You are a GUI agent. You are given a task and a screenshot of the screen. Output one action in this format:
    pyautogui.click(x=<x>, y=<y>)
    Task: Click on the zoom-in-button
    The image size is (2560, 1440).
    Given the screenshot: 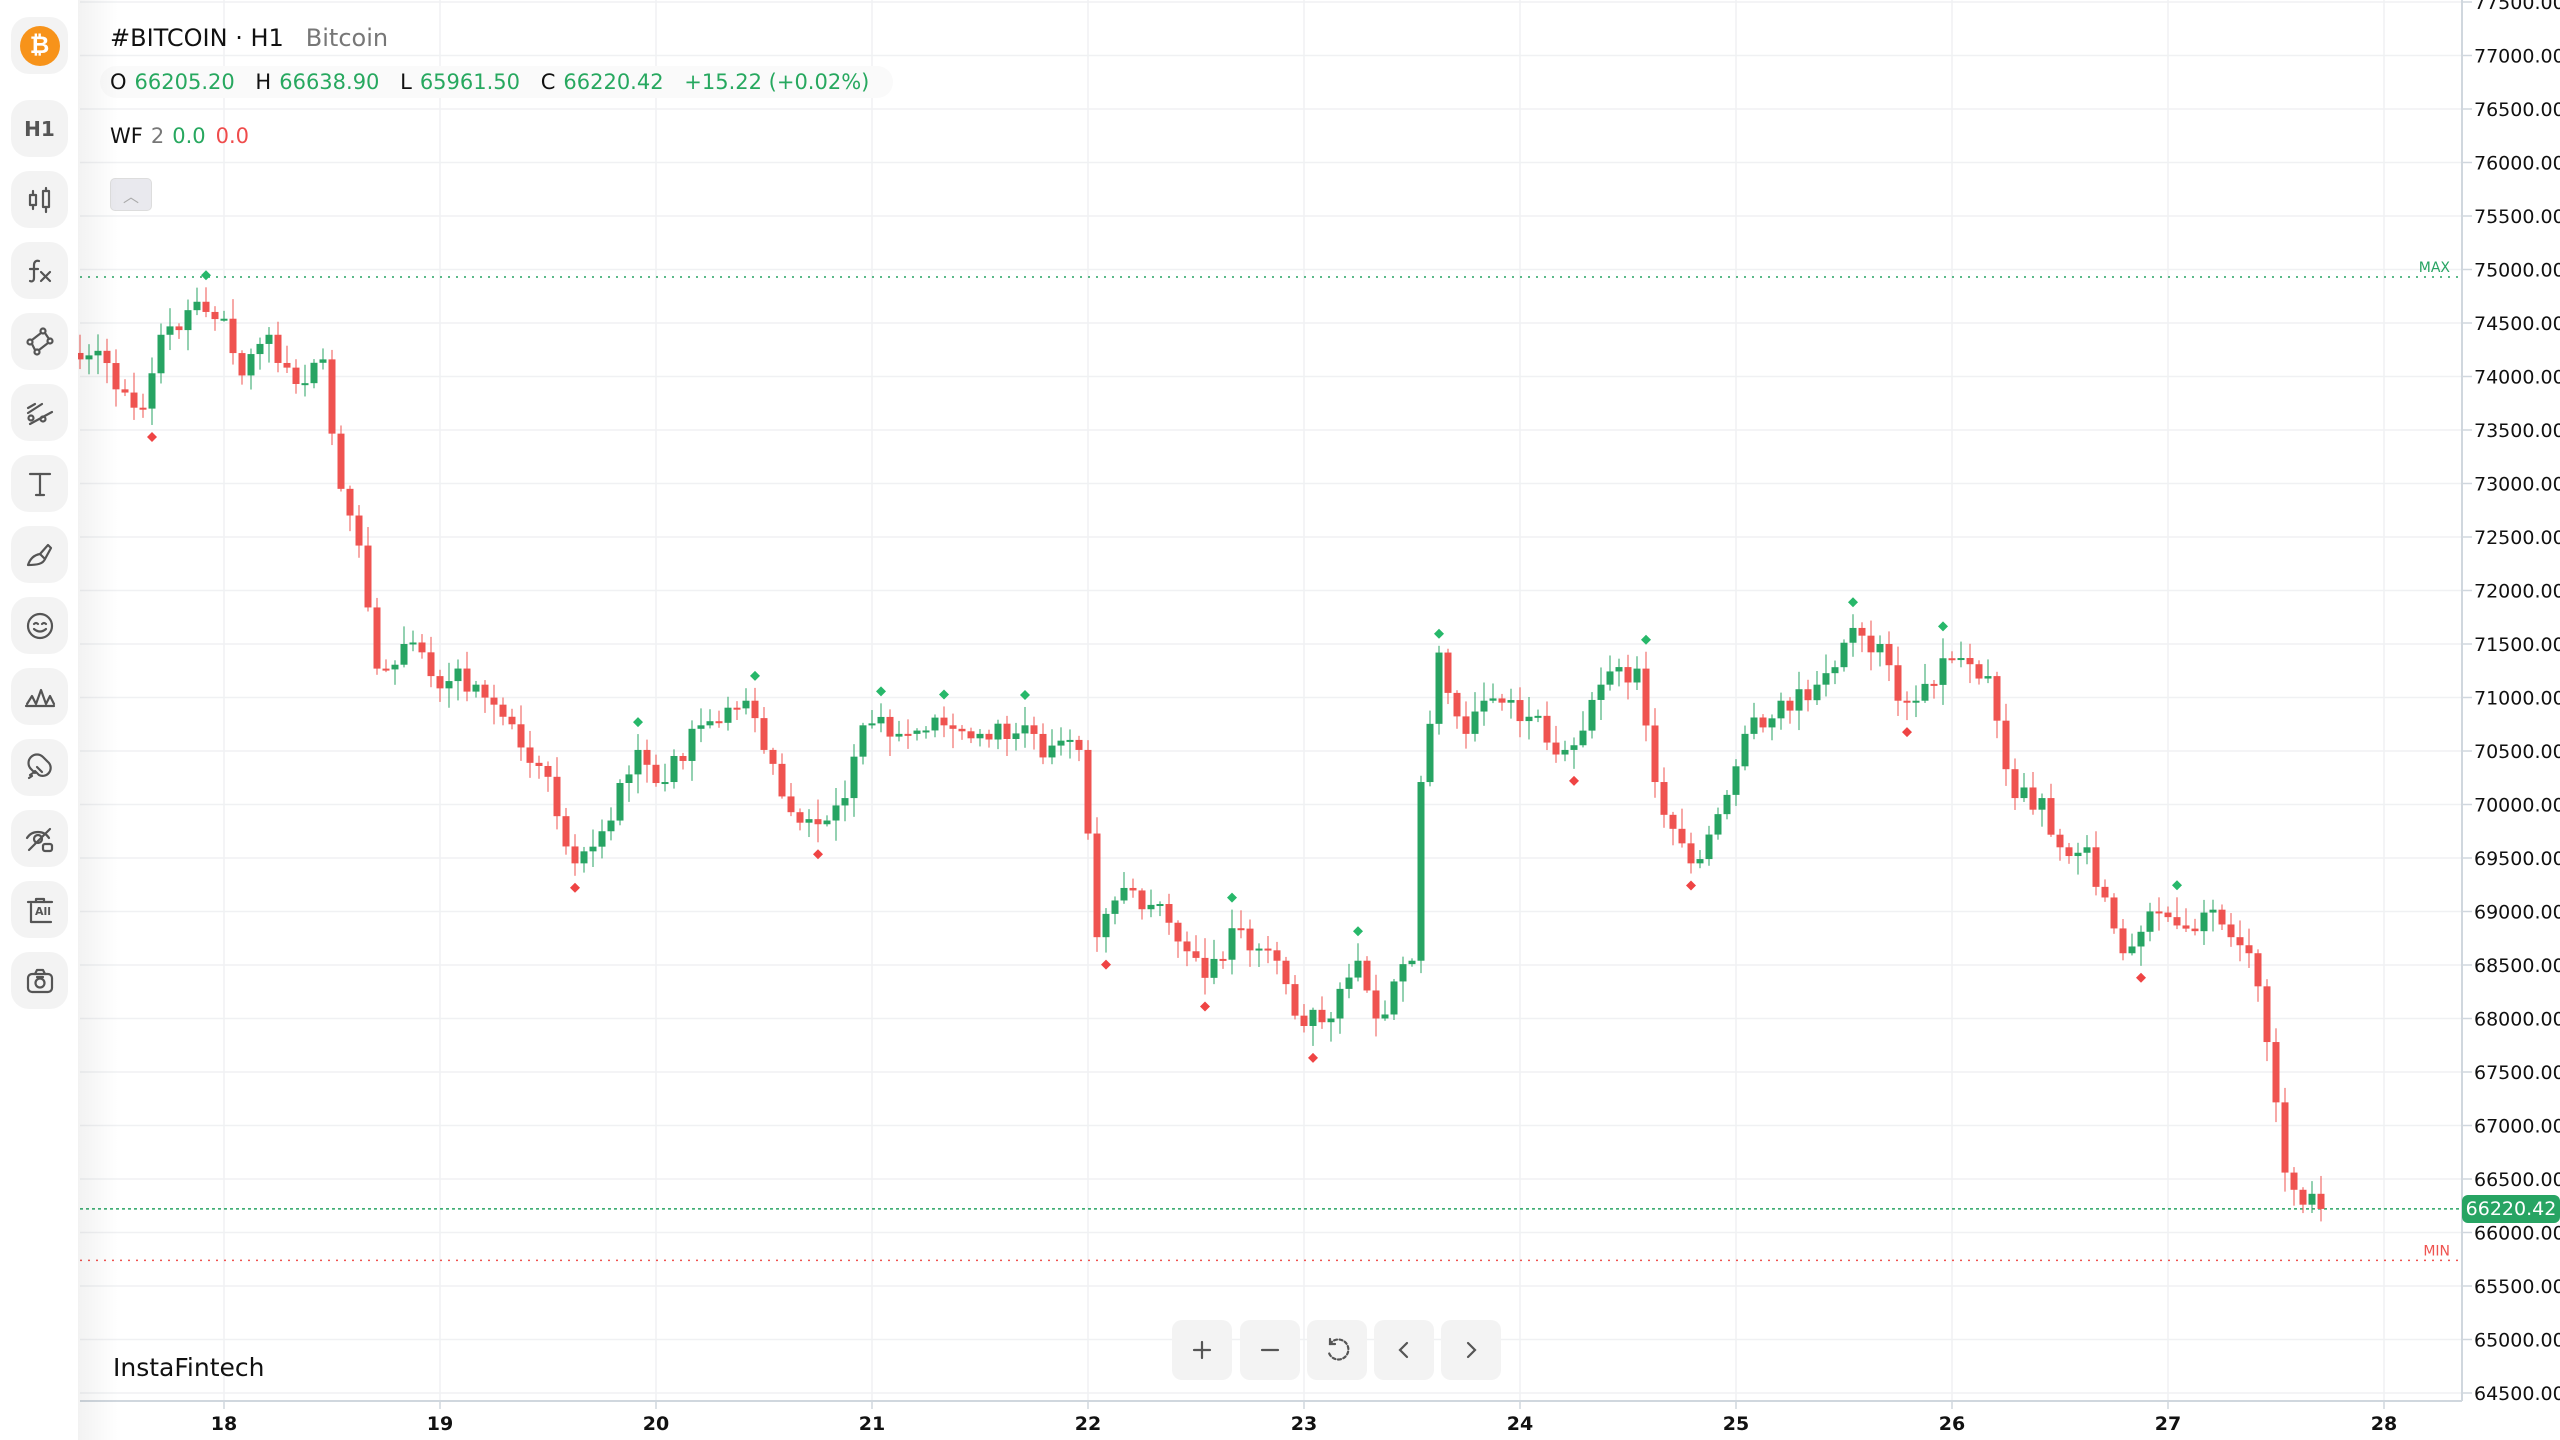 What is the action you would take?
    pyautogui.click(x=1202, y=1350)
    